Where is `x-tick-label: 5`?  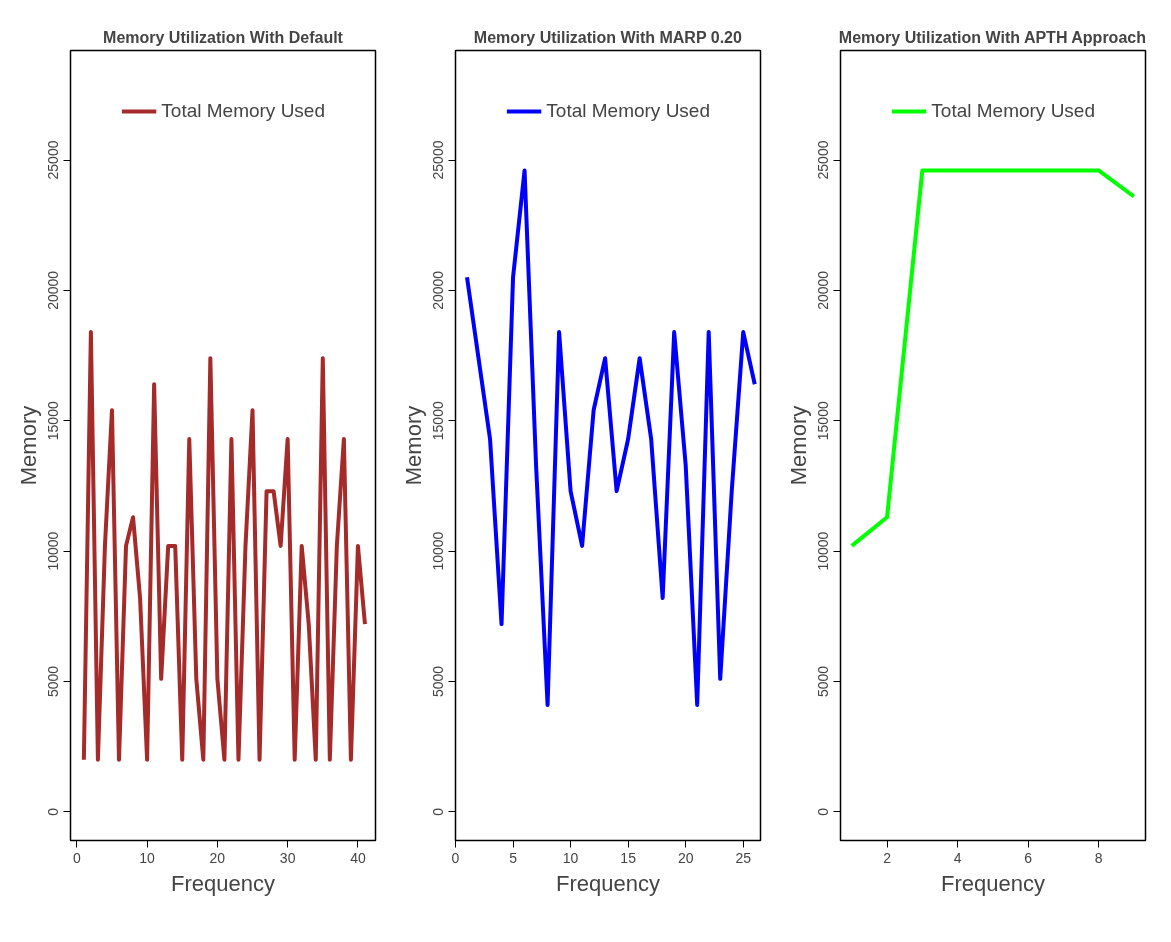
x-tick-label: 5 is located at coordinates (513, 857).